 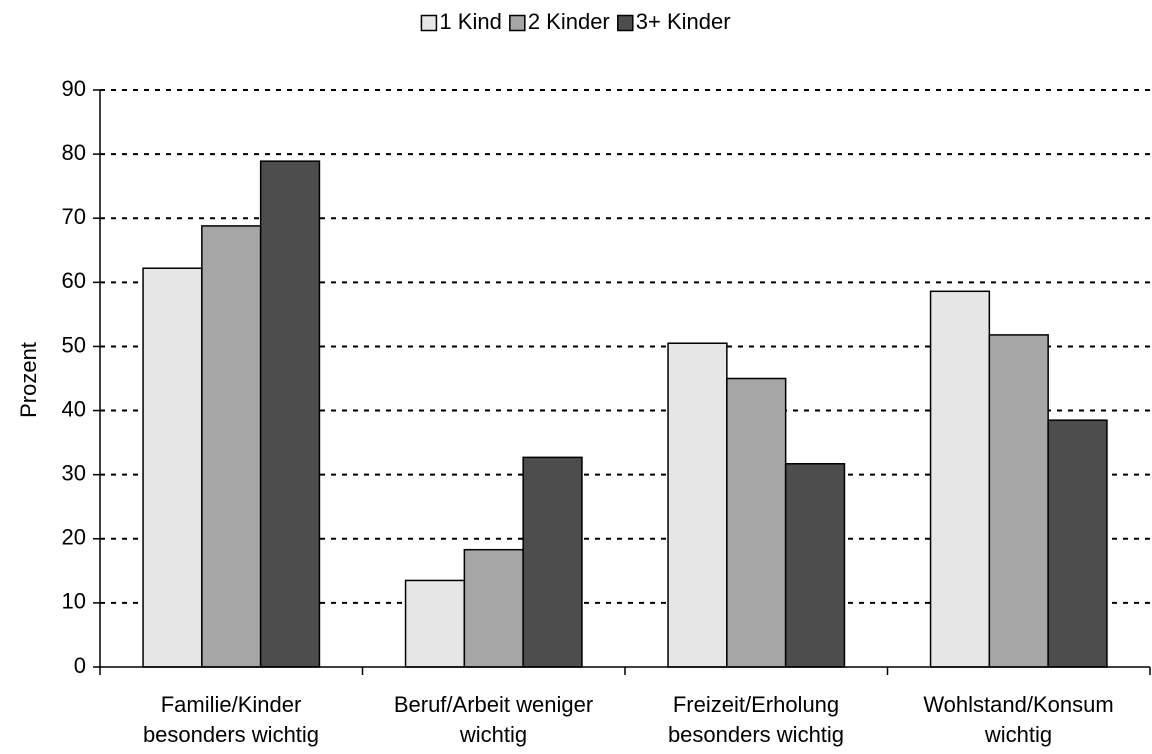 I want to click on legend-label: 3+ Kinder, so click(x=683, y=21).